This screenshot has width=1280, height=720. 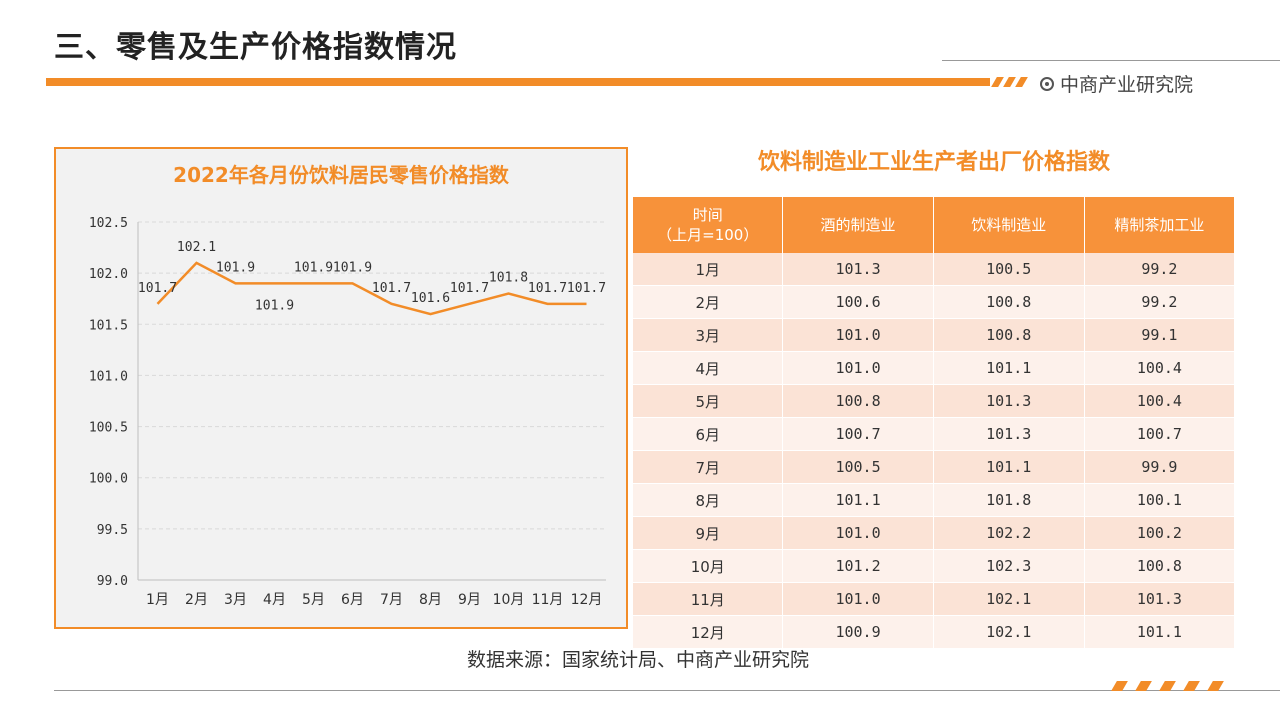 I want to click on table-cell: 2月, so click(x=708, y=302).